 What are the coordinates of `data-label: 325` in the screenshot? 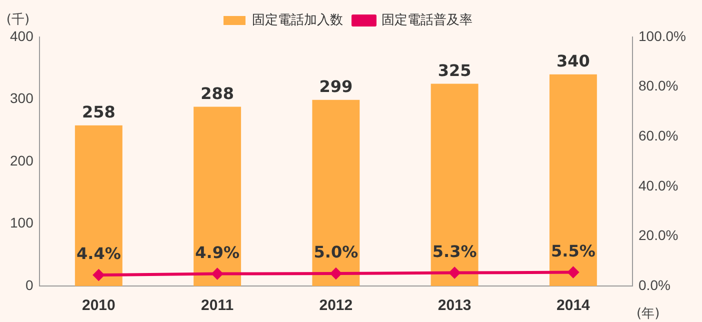 It's located at (455, 70).